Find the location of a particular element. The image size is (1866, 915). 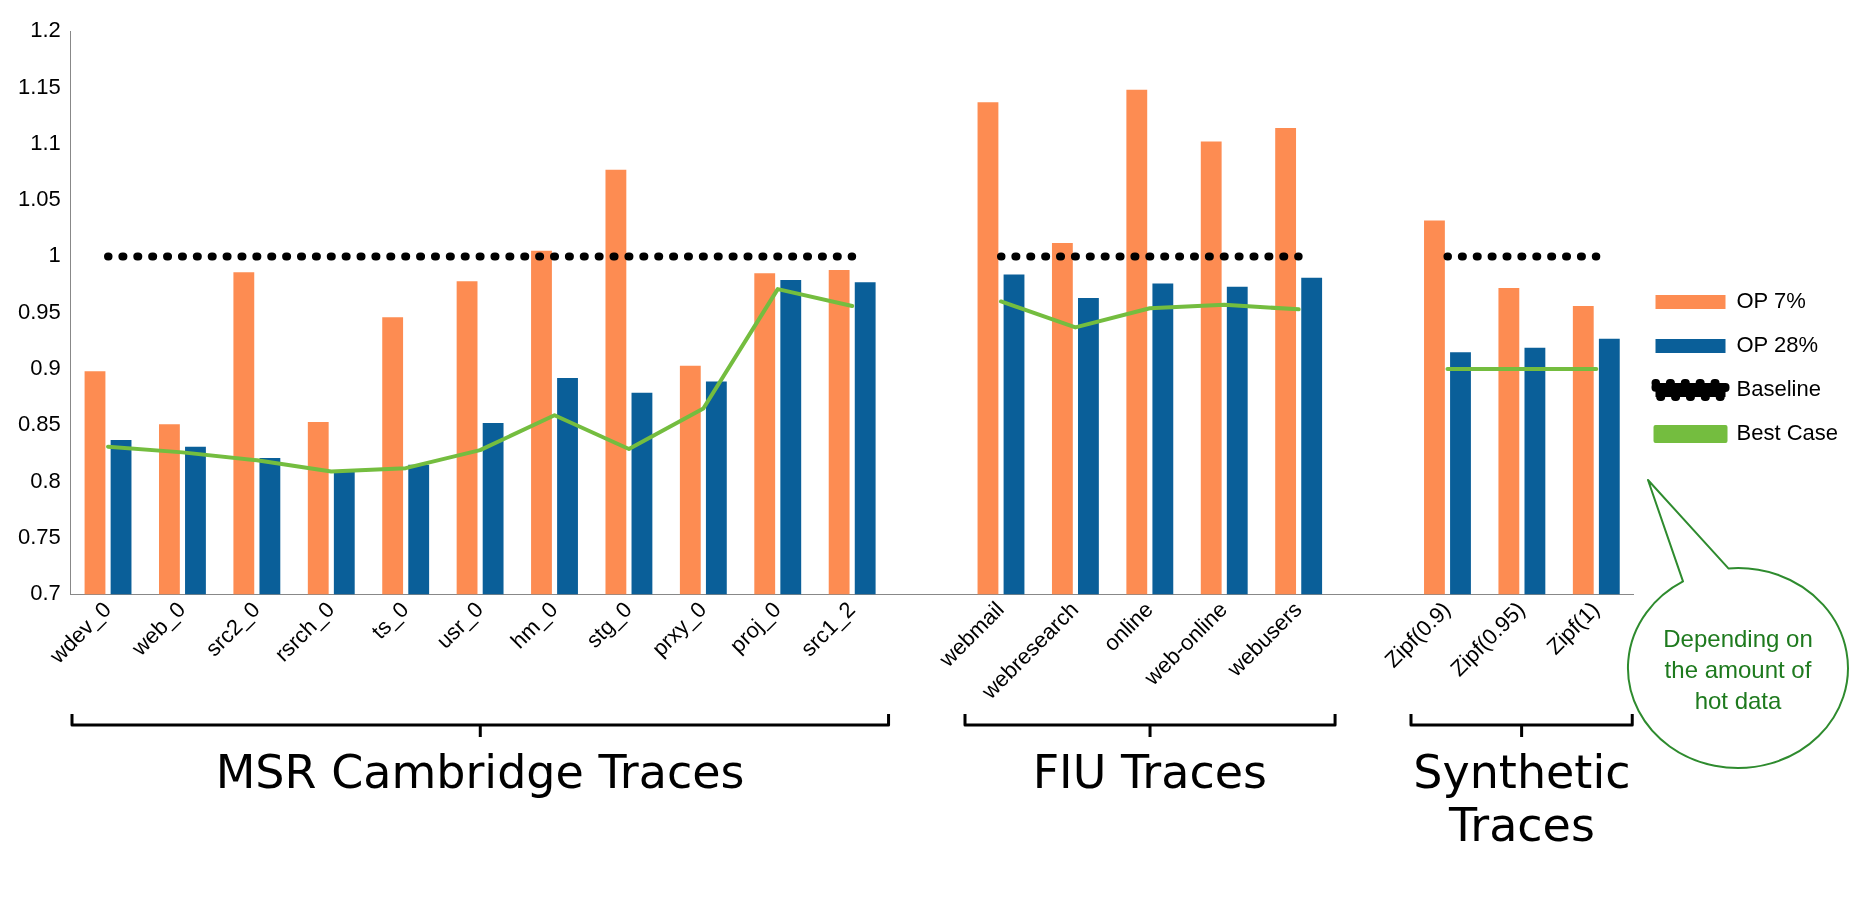

y-tick-label: 0.8 is located at coordinates (45, 480).